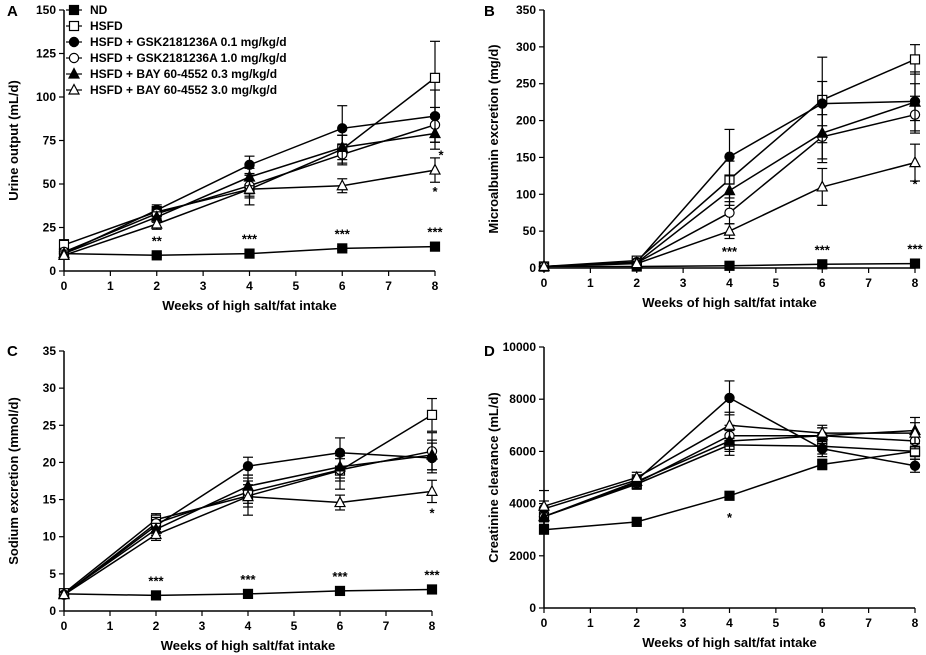  I want to click on legend-label: HSFD + GSK2181236A 1.0 mg/kg/d, so click(188, 58).